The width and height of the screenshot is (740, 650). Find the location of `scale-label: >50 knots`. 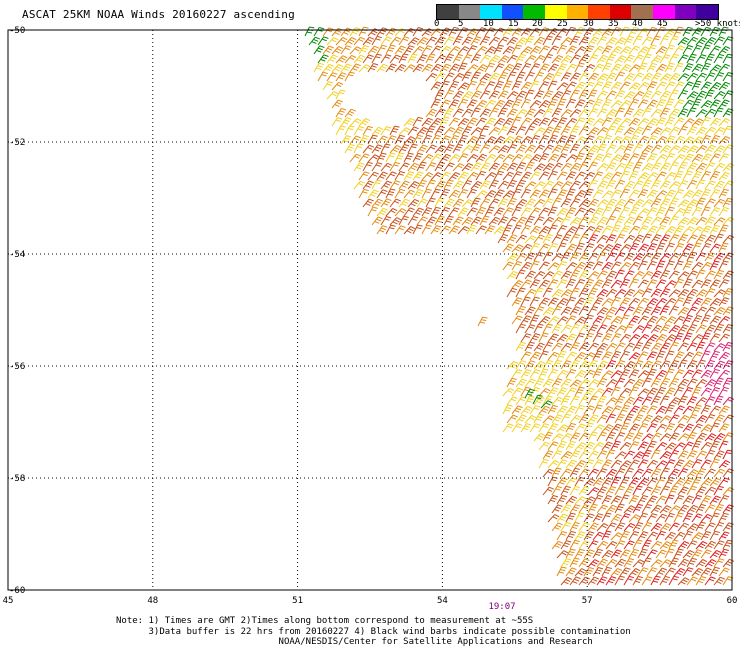

scale-label: >50 knots is located at coordinates (717, 24).